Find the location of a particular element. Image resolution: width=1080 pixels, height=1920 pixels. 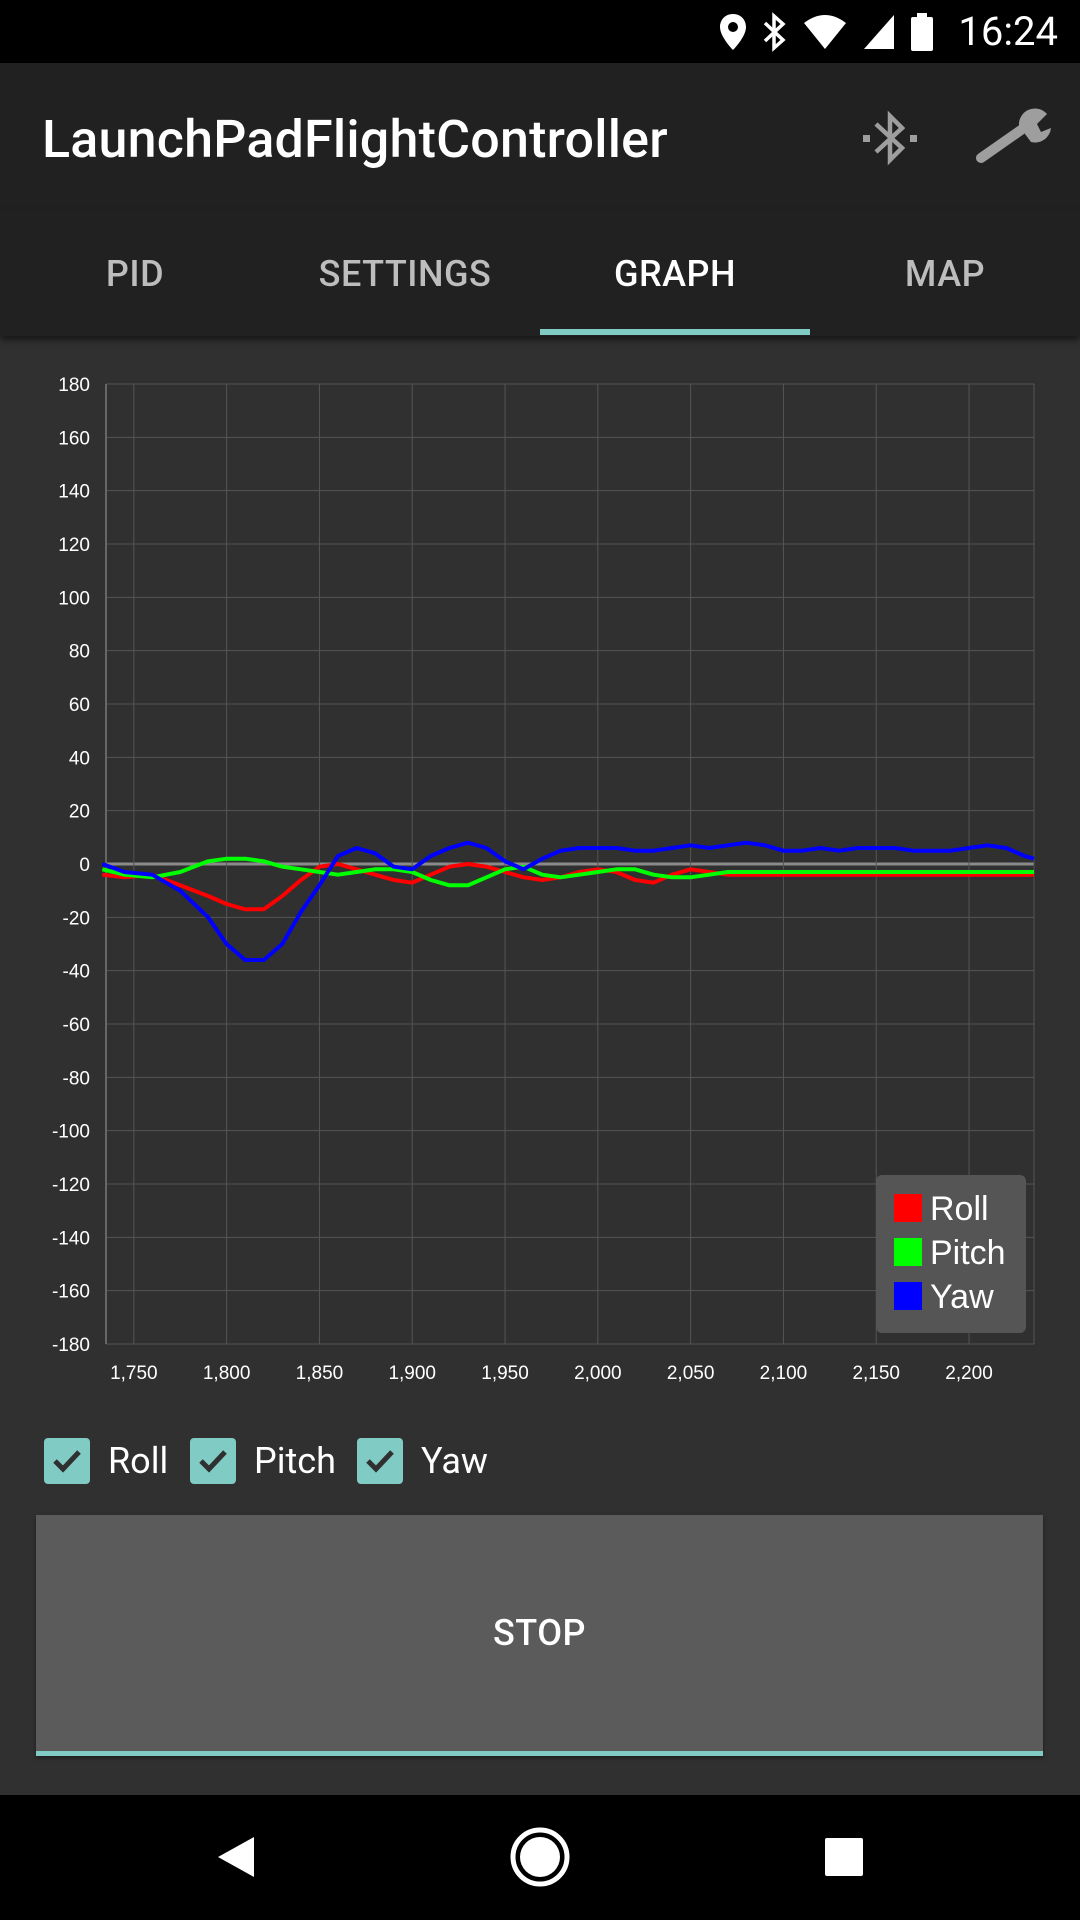

x-tick-label: 1,800 is located at coordinates (227, 1373).